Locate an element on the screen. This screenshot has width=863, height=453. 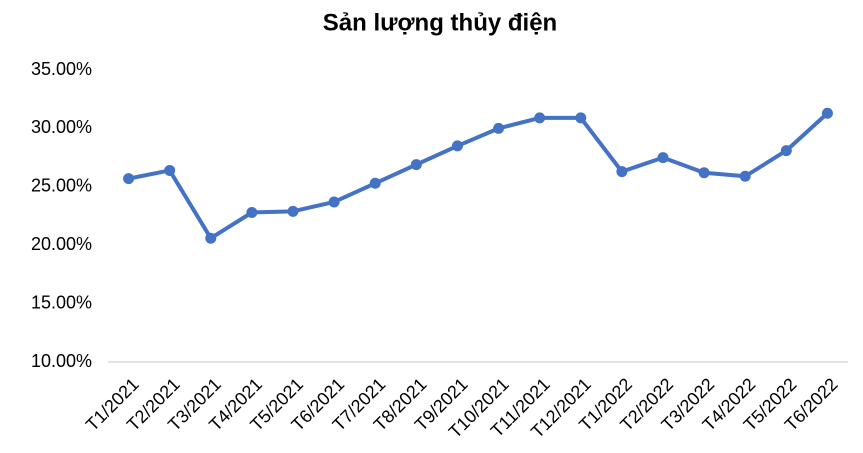
chart-title: Sản lượng thủy điện is located at coordinates (440, 22).